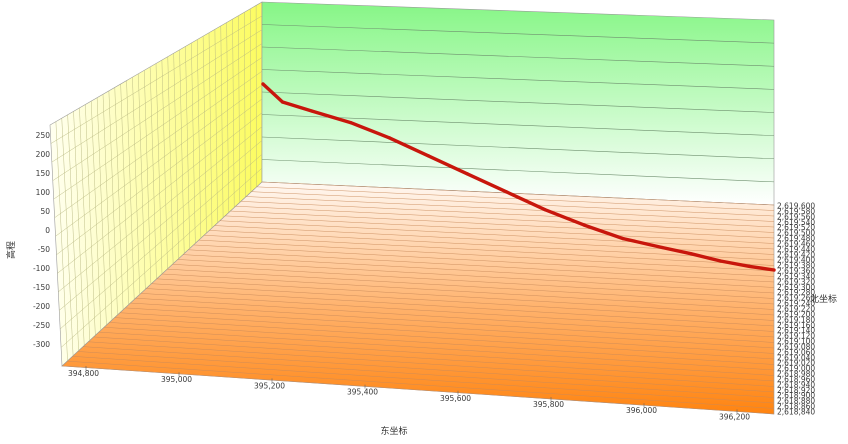 The width and height of the screenshot is (848, 444). What do you see at coordinates (11, 250) in the screenshot?
I see `z-axis-label: 高程` at bounding box center [11, 250].